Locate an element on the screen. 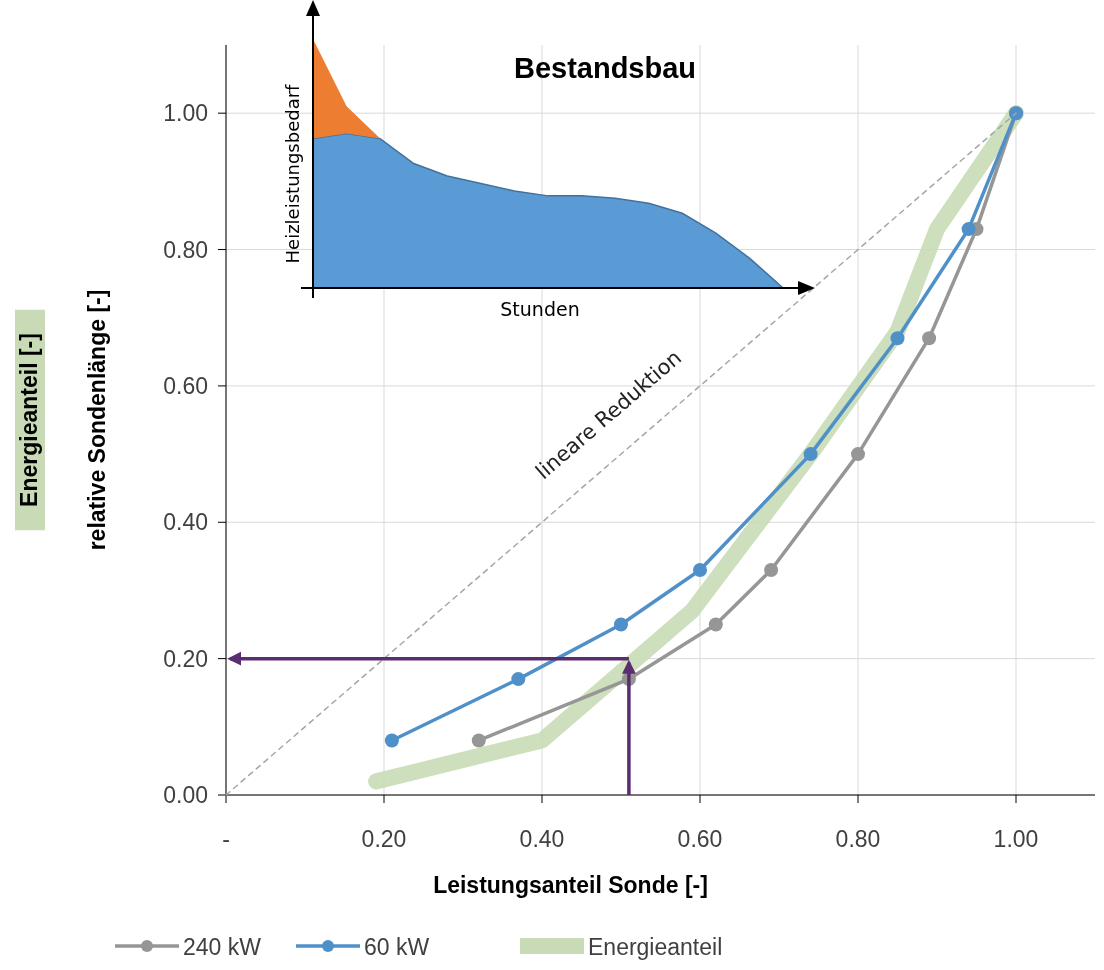 This screenshot has width=1104, height=970. legend-label: 240 kW is located at coordinates (222, 947).